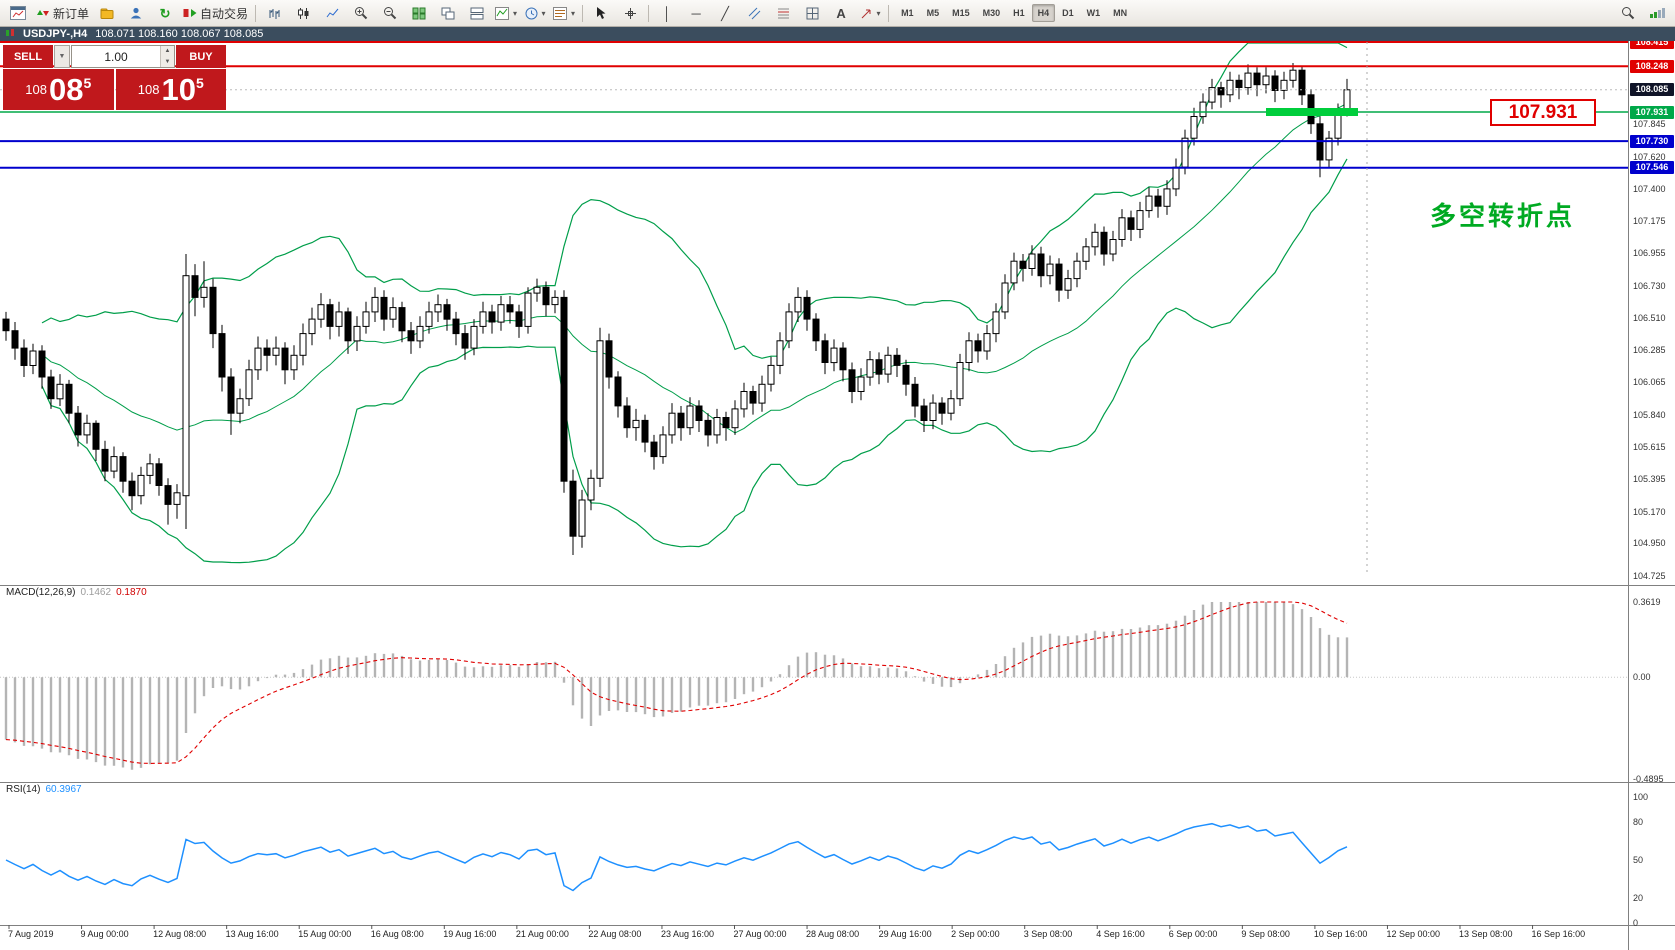 This screenshot has height=950, width=1675. Describe the element at coordinates (419, 13) in the screenshot. I see `tile-windows-icon` at that location.